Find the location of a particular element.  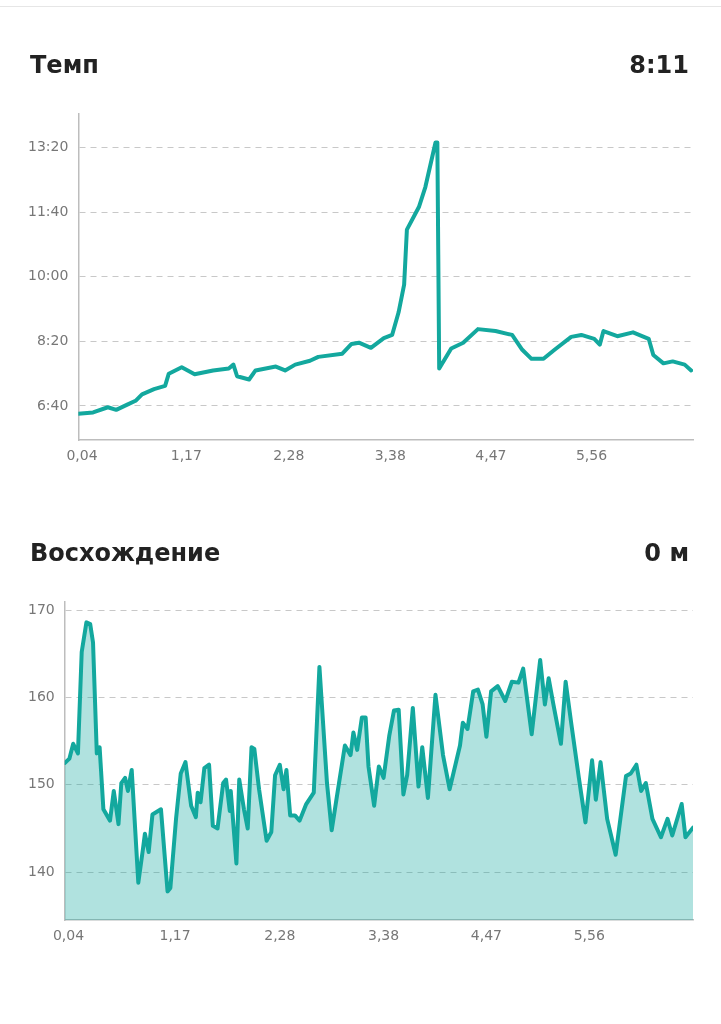

y-tick-label: 170 is located at coordinates (41, 608).